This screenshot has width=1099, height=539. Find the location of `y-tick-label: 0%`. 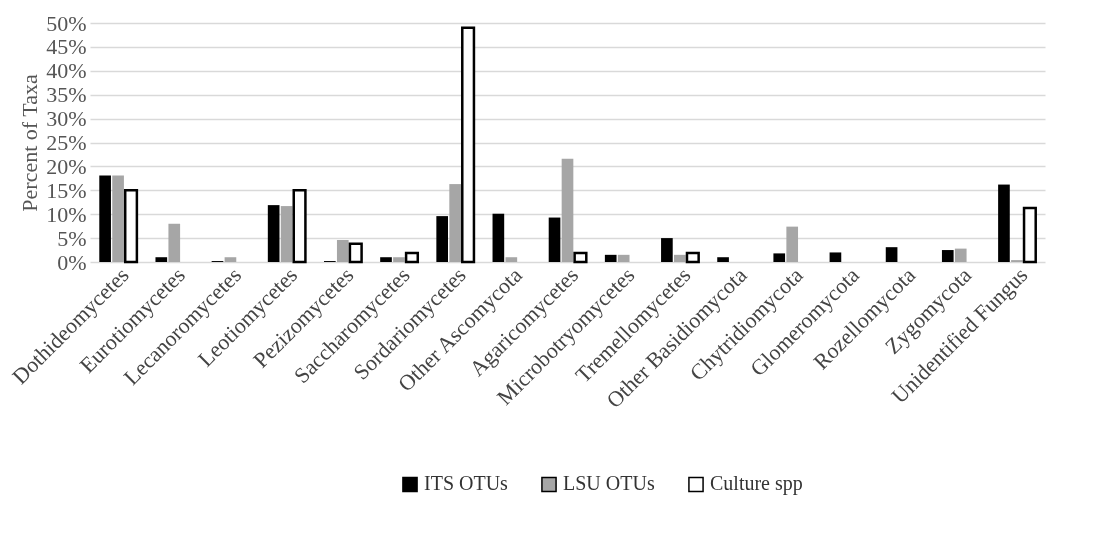

y-tick-label: 0% is located at coordinates (72, 262).